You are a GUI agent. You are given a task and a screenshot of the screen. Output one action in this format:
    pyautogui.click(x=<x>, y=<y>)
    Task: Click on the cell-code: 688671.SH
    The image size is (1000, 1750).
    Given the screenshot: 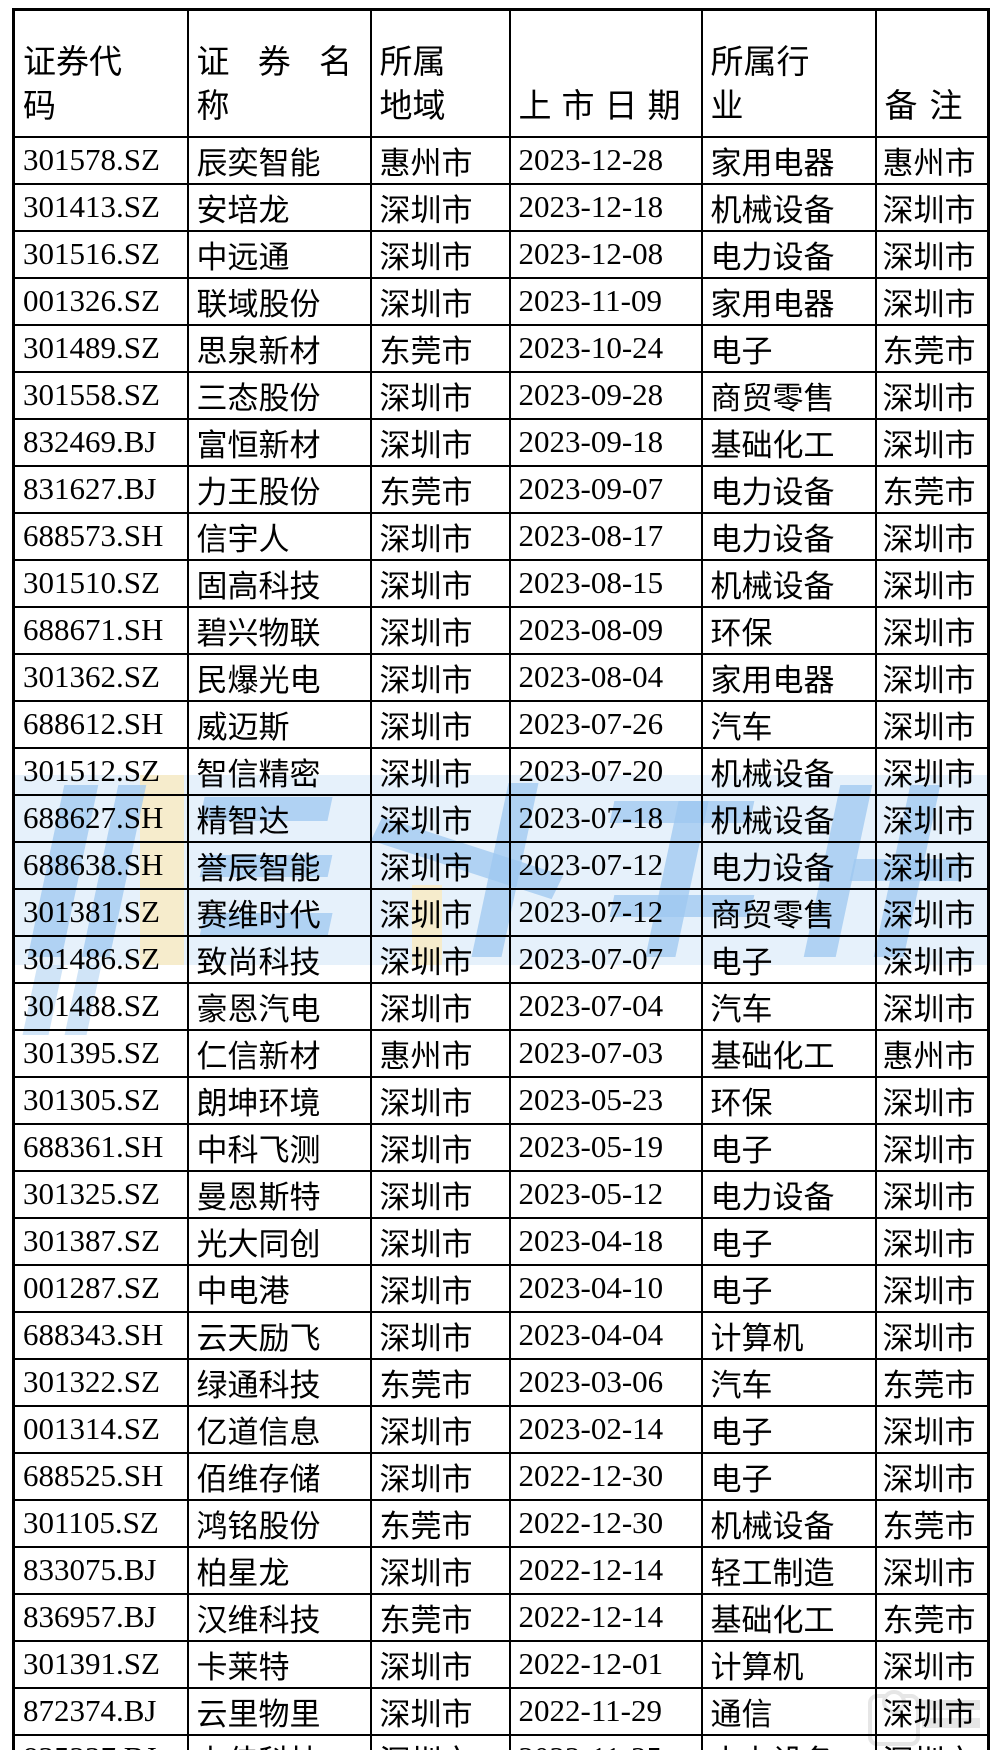 What is the action you would take?
    pyautogui.click(x=100, y=630)
    